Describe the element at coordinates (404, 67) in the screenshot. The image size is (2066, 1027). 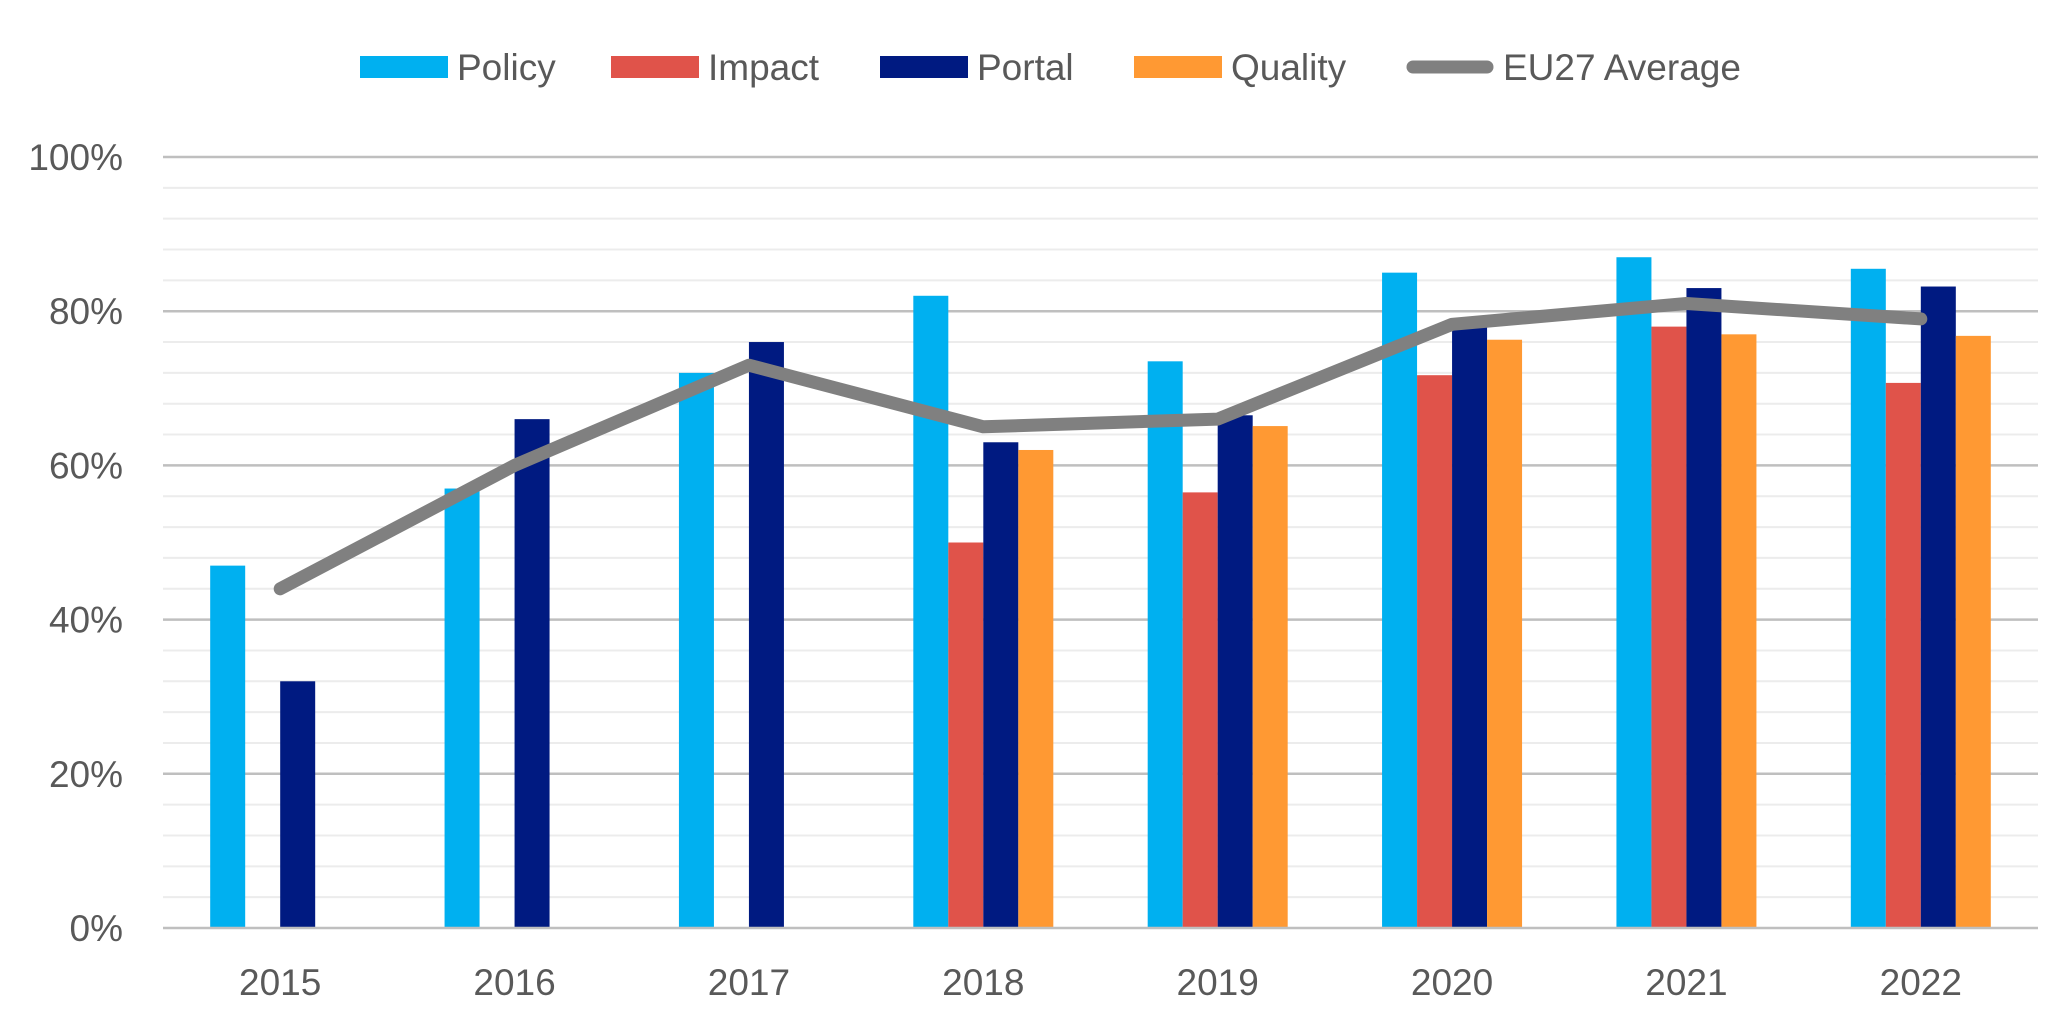
I see `legend-swatch-policy` at that location.